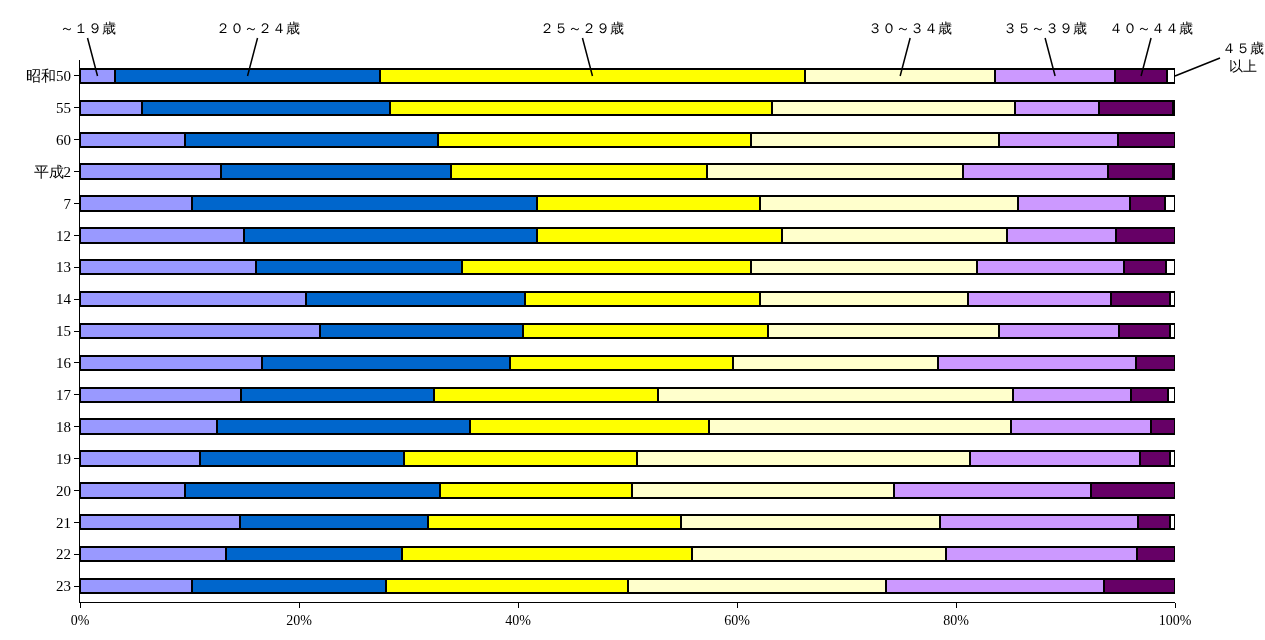 This screenshot has width=1265, height=640. I want to click on y-tick-label: 22, so click(63, 554).